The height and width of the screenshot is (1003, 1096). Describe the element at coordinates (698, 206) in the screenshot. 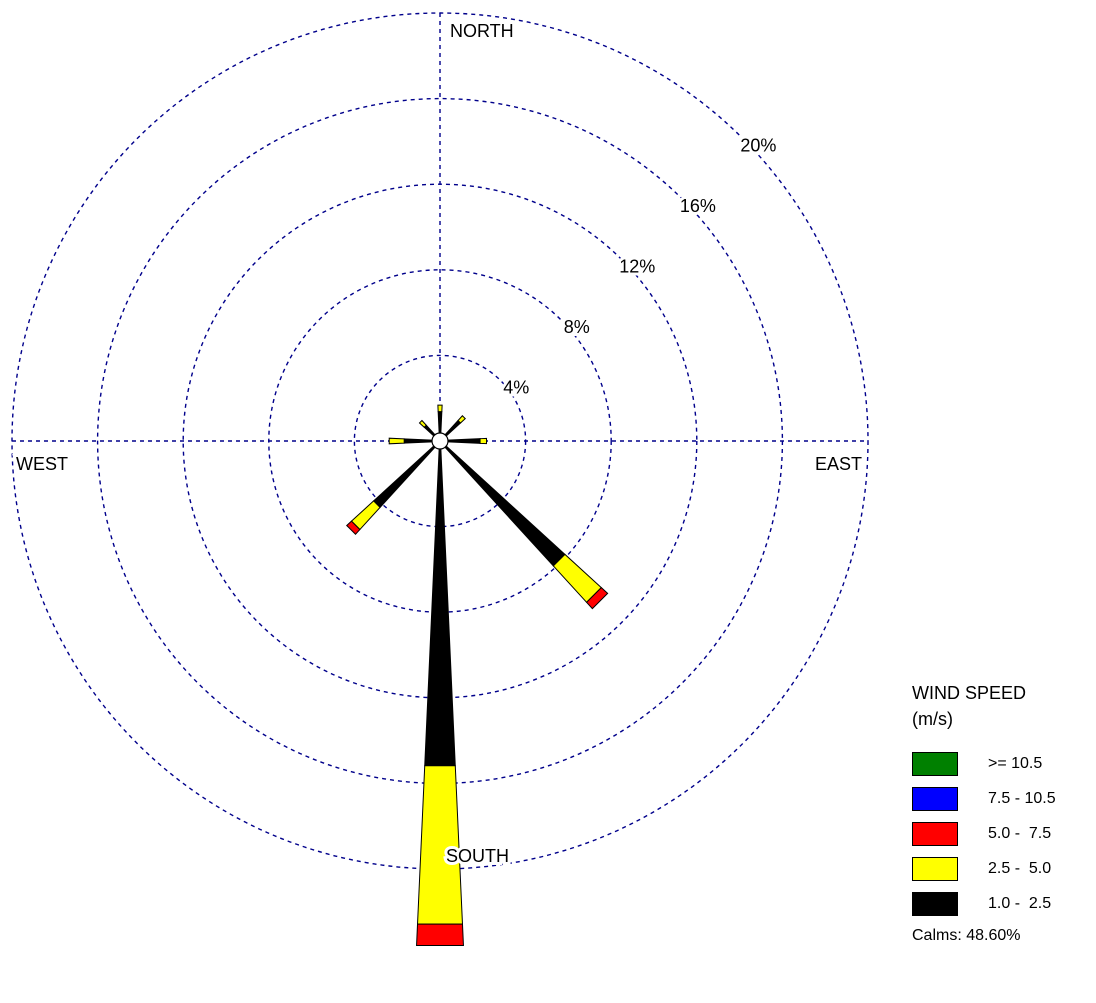

I see `ring-label-16: 16%` at that location.